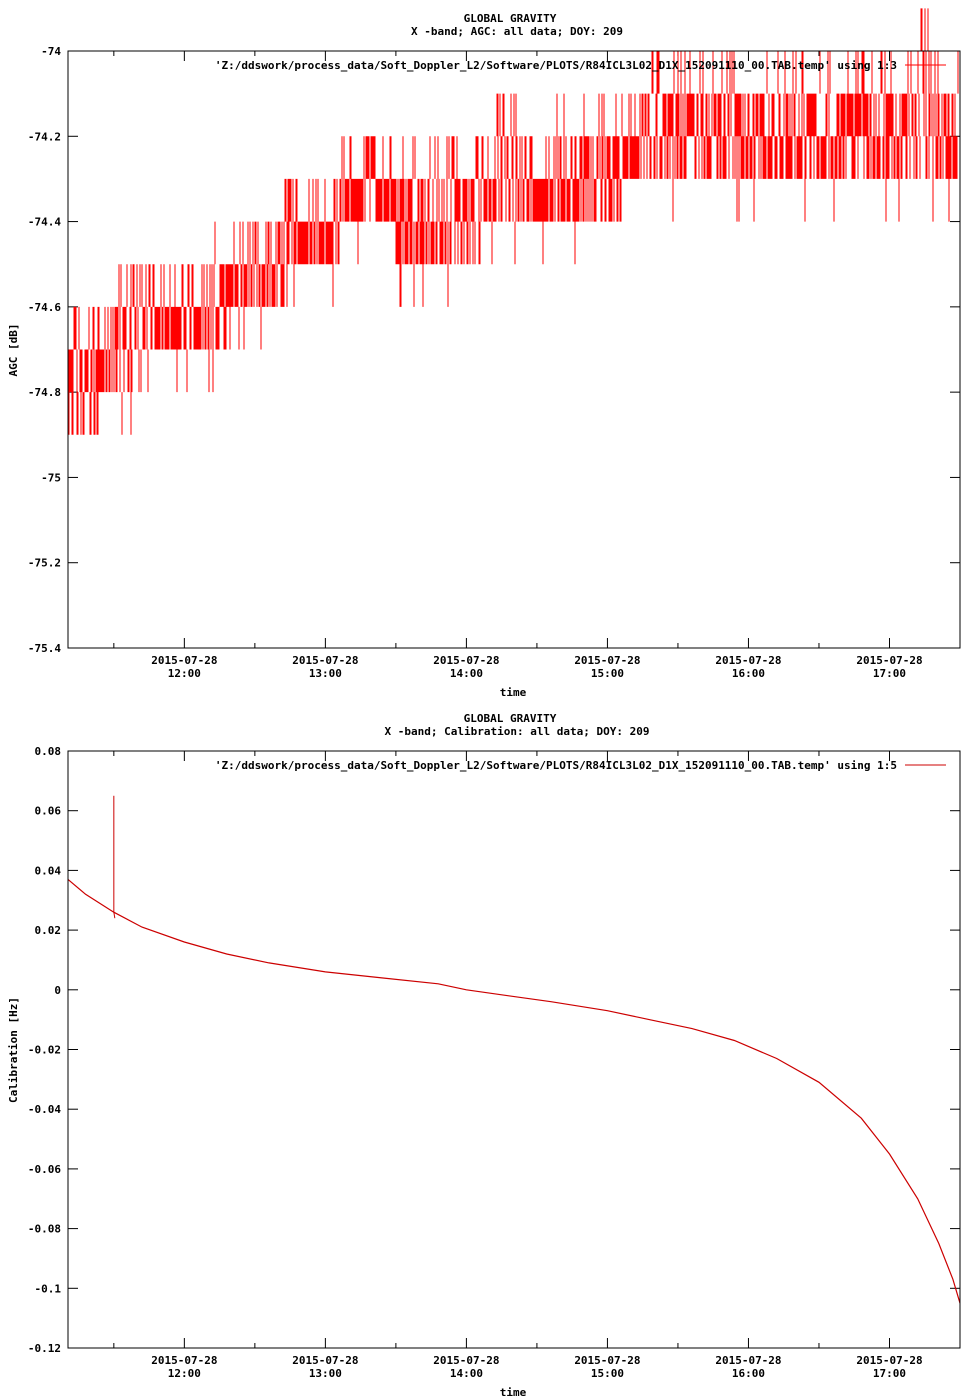 The height and width of the screenshot is (1400, 980). What do you see at coordinates (184, 1373) in the screenshot?
I see `calibration-x-tick-time: 12:00` at bounding box center [184, 1373].